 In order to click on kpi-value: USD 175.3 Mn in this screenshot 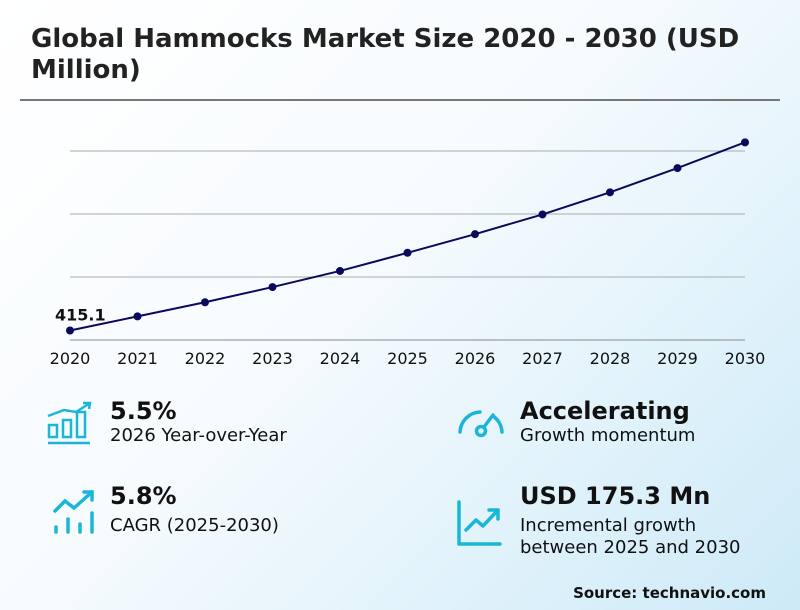, I will do `click(615, 496)`.